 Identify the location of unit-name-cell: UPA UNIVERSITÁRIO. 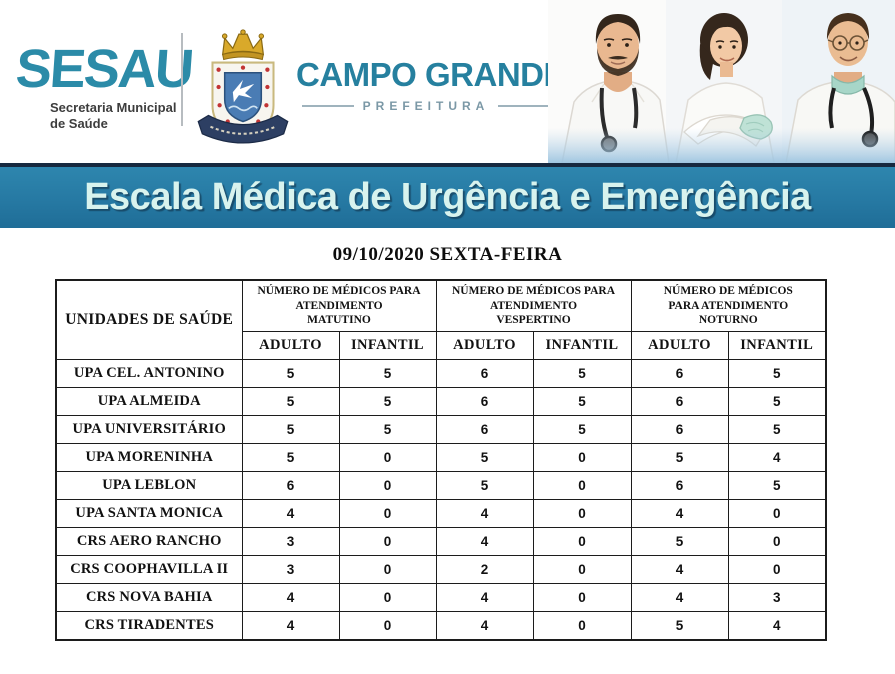
(149, 430).